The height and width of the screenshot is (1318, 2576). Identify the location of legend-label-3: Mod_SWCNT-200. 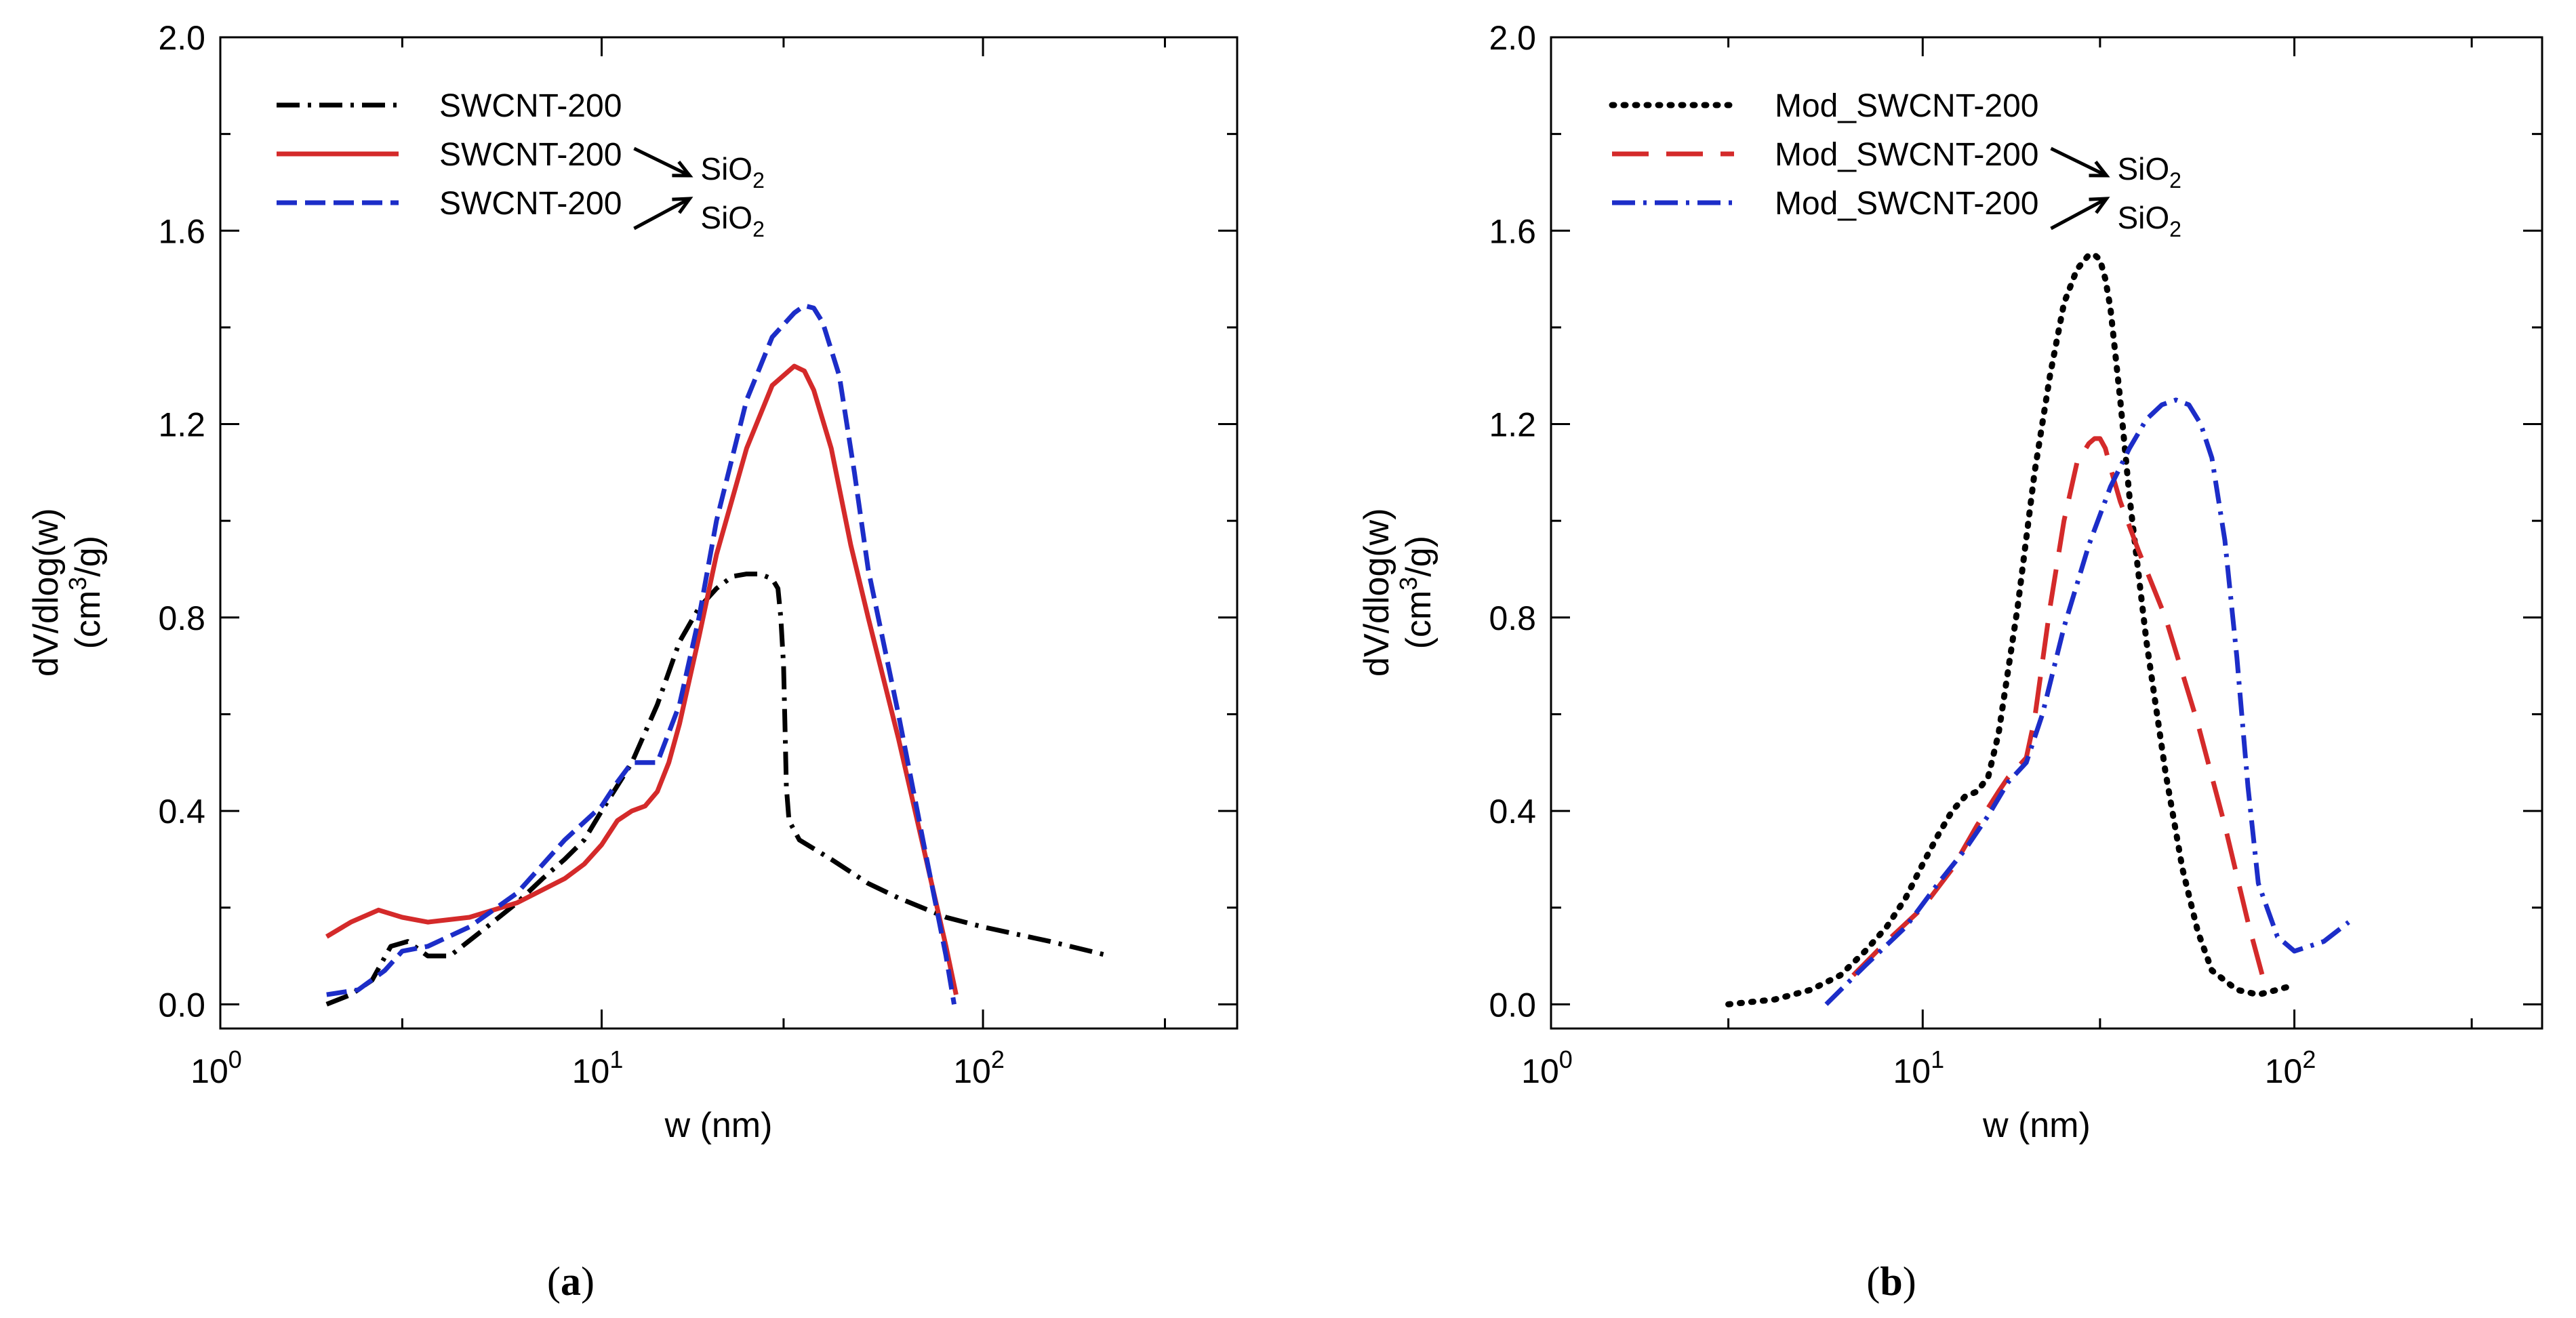
(1906, 204).